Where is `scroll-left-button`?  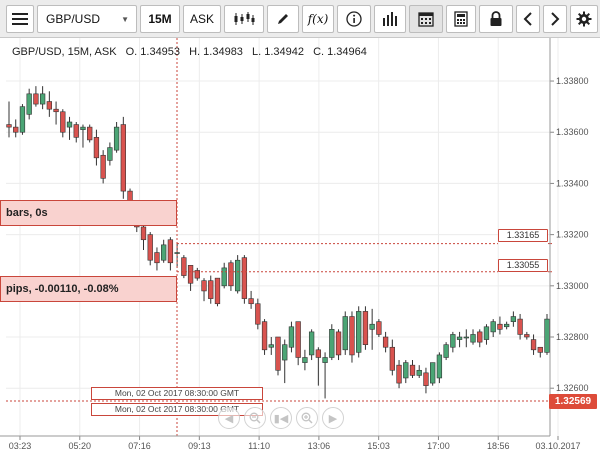 scroll-left-button is located at coordinates (528, 19).